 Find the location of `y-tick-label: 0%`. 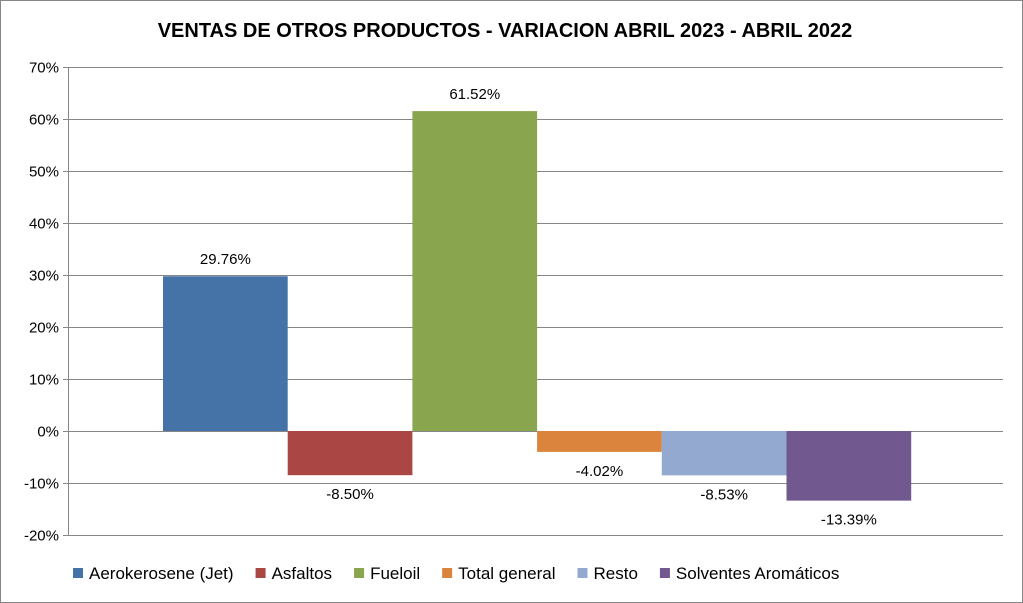

y-tick-label: 0% is located at coordinates (48, 432).